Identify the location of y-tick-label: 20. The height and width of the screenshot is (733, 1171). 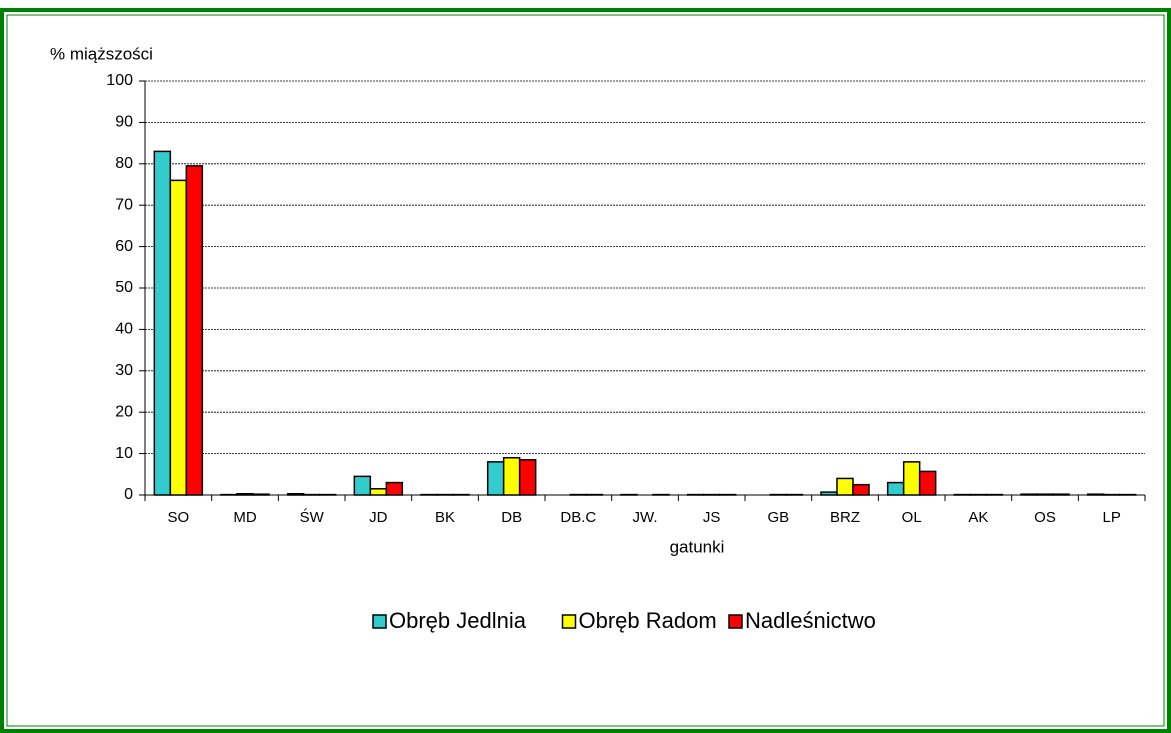
(124, 411).